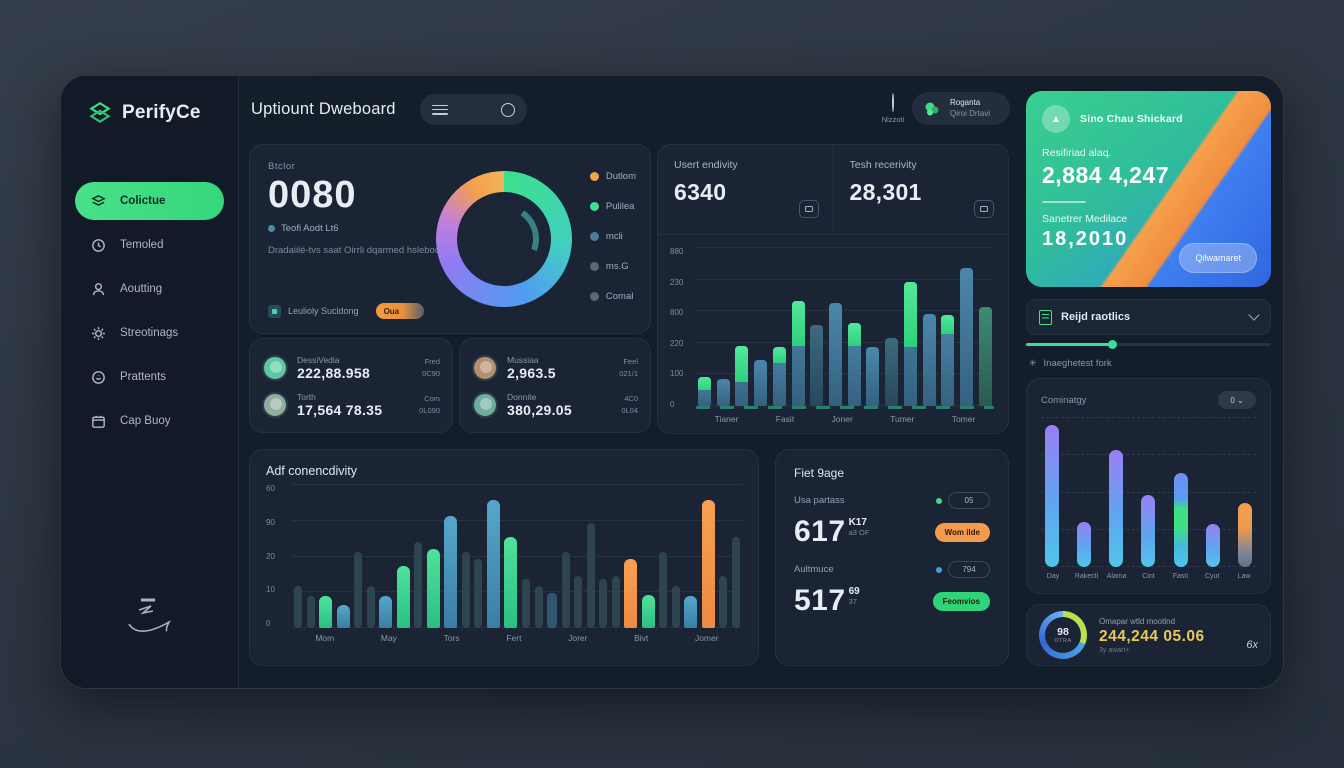 This screenshot has width=1344, height=768. What do you see at coordinates (683, 337) in the screenshot?
I see `y-axis-ticks: 880 230 800 220 100 0` at bounding box center [683, 337].